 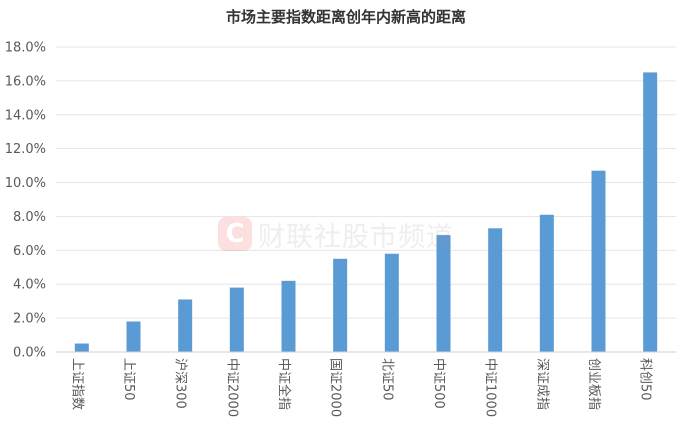 I want to click on watermark: C 财联社股市频道, so click(x=336, y=234).